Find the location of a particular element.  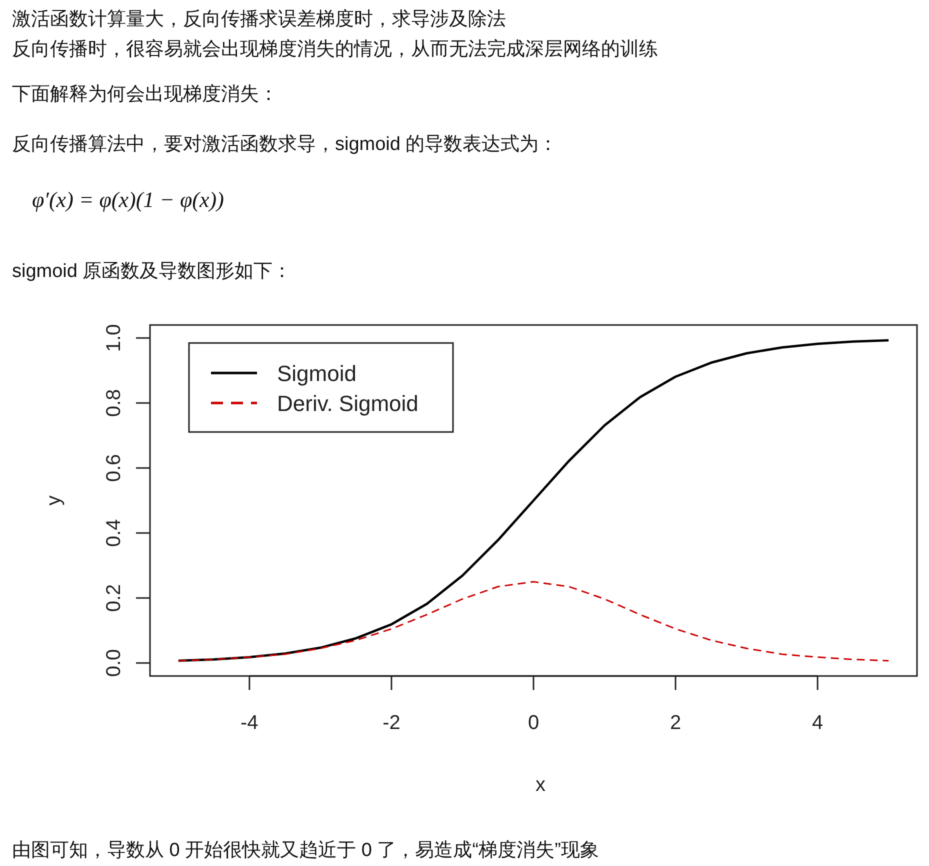

y-tick-label: 0.0 is located at coordinates (114, 663).